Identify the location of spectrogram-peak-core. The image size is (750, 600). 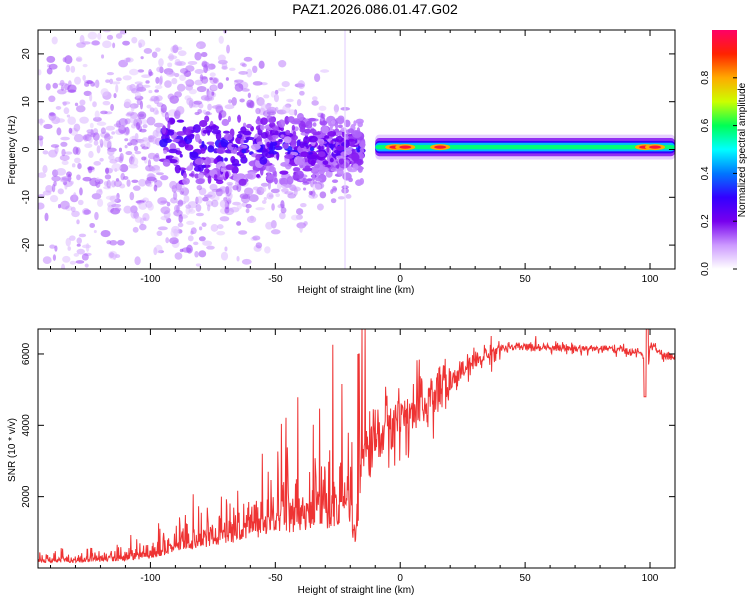
(405, 147).